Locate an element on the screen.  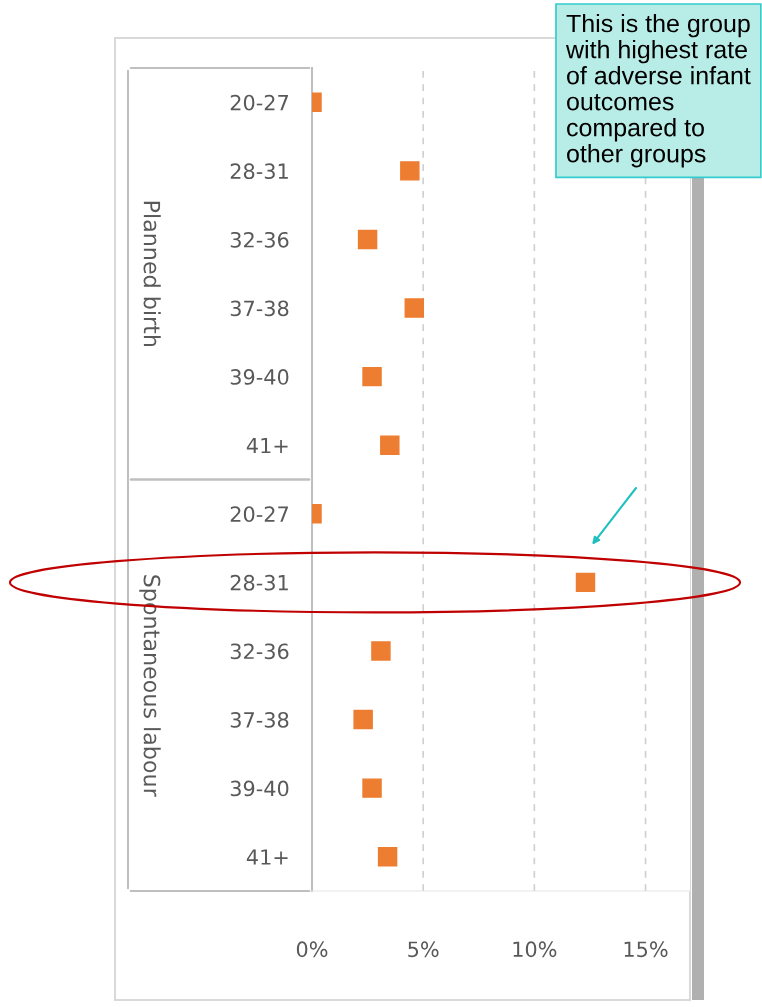
x-tick-label: 15% is located at coordinates (646, 949).